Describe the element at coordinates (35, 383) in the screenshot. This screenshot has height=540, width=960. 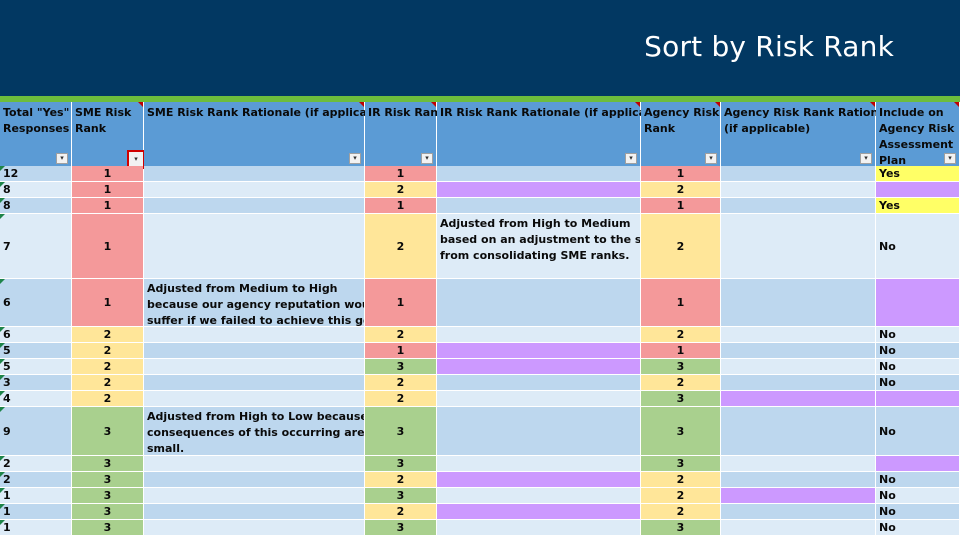
I see `cell-total-yes: 3` at that location.